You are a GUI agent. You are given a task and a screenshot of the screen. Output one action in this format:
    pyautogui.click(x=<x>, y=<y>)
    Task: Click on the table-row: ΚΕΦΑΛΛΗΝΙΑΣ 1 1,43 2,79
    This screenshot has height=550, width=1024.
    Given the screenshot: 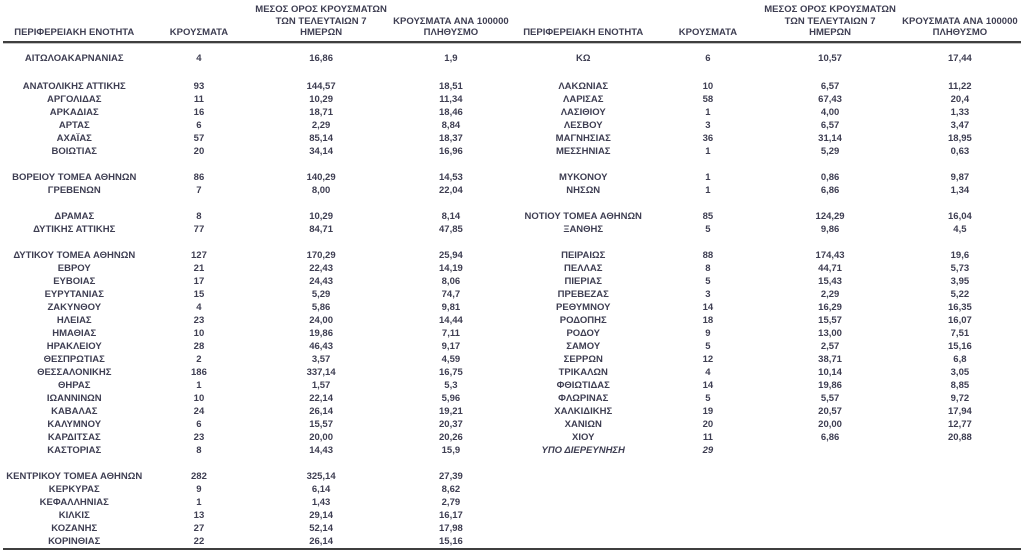 What is the action you would take?
    pyautogui.click(x=512, y=502)
    